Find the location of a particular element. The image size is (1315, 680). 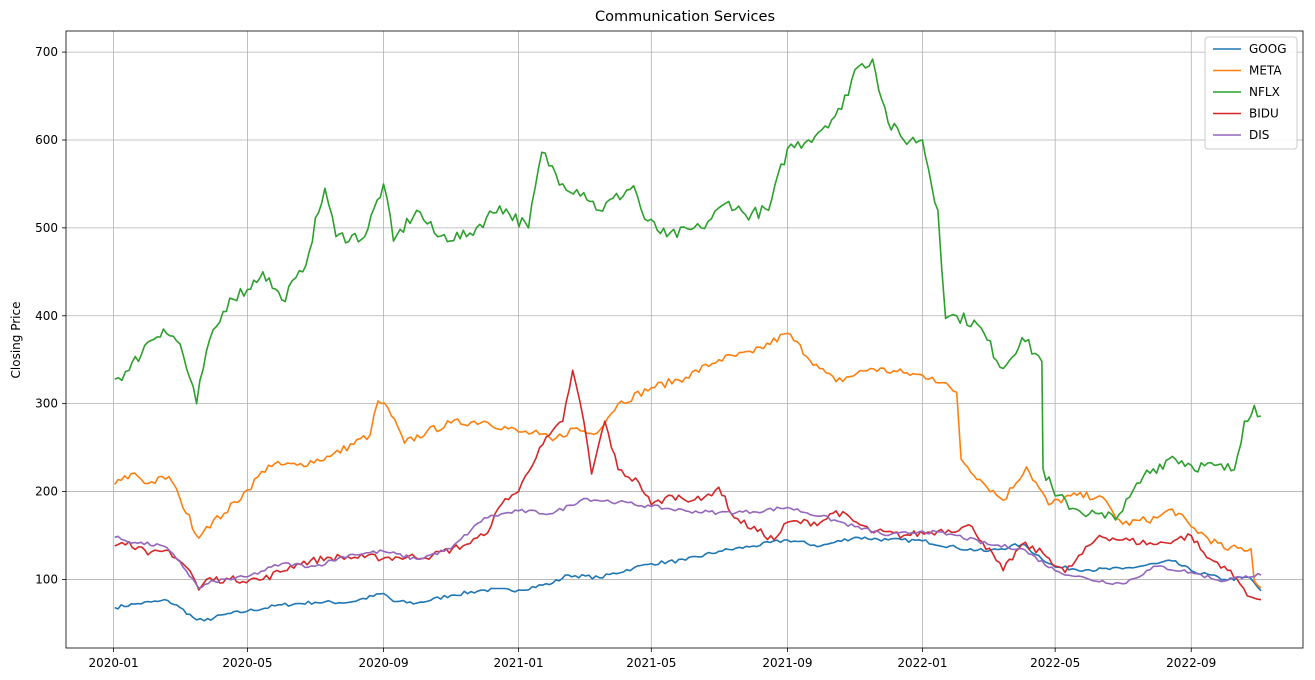

y-tick-label: 200 is located at coordinates (46, 492).